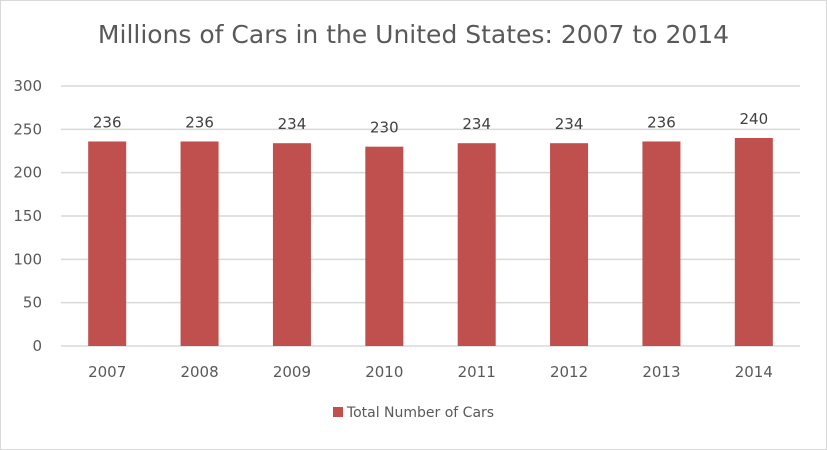 Image resolution: width=827 pixels, height=450 pixels. Describe the element at coordinates (32, 303) in the screenshot. I see `y-tick-label: 50` at that location.